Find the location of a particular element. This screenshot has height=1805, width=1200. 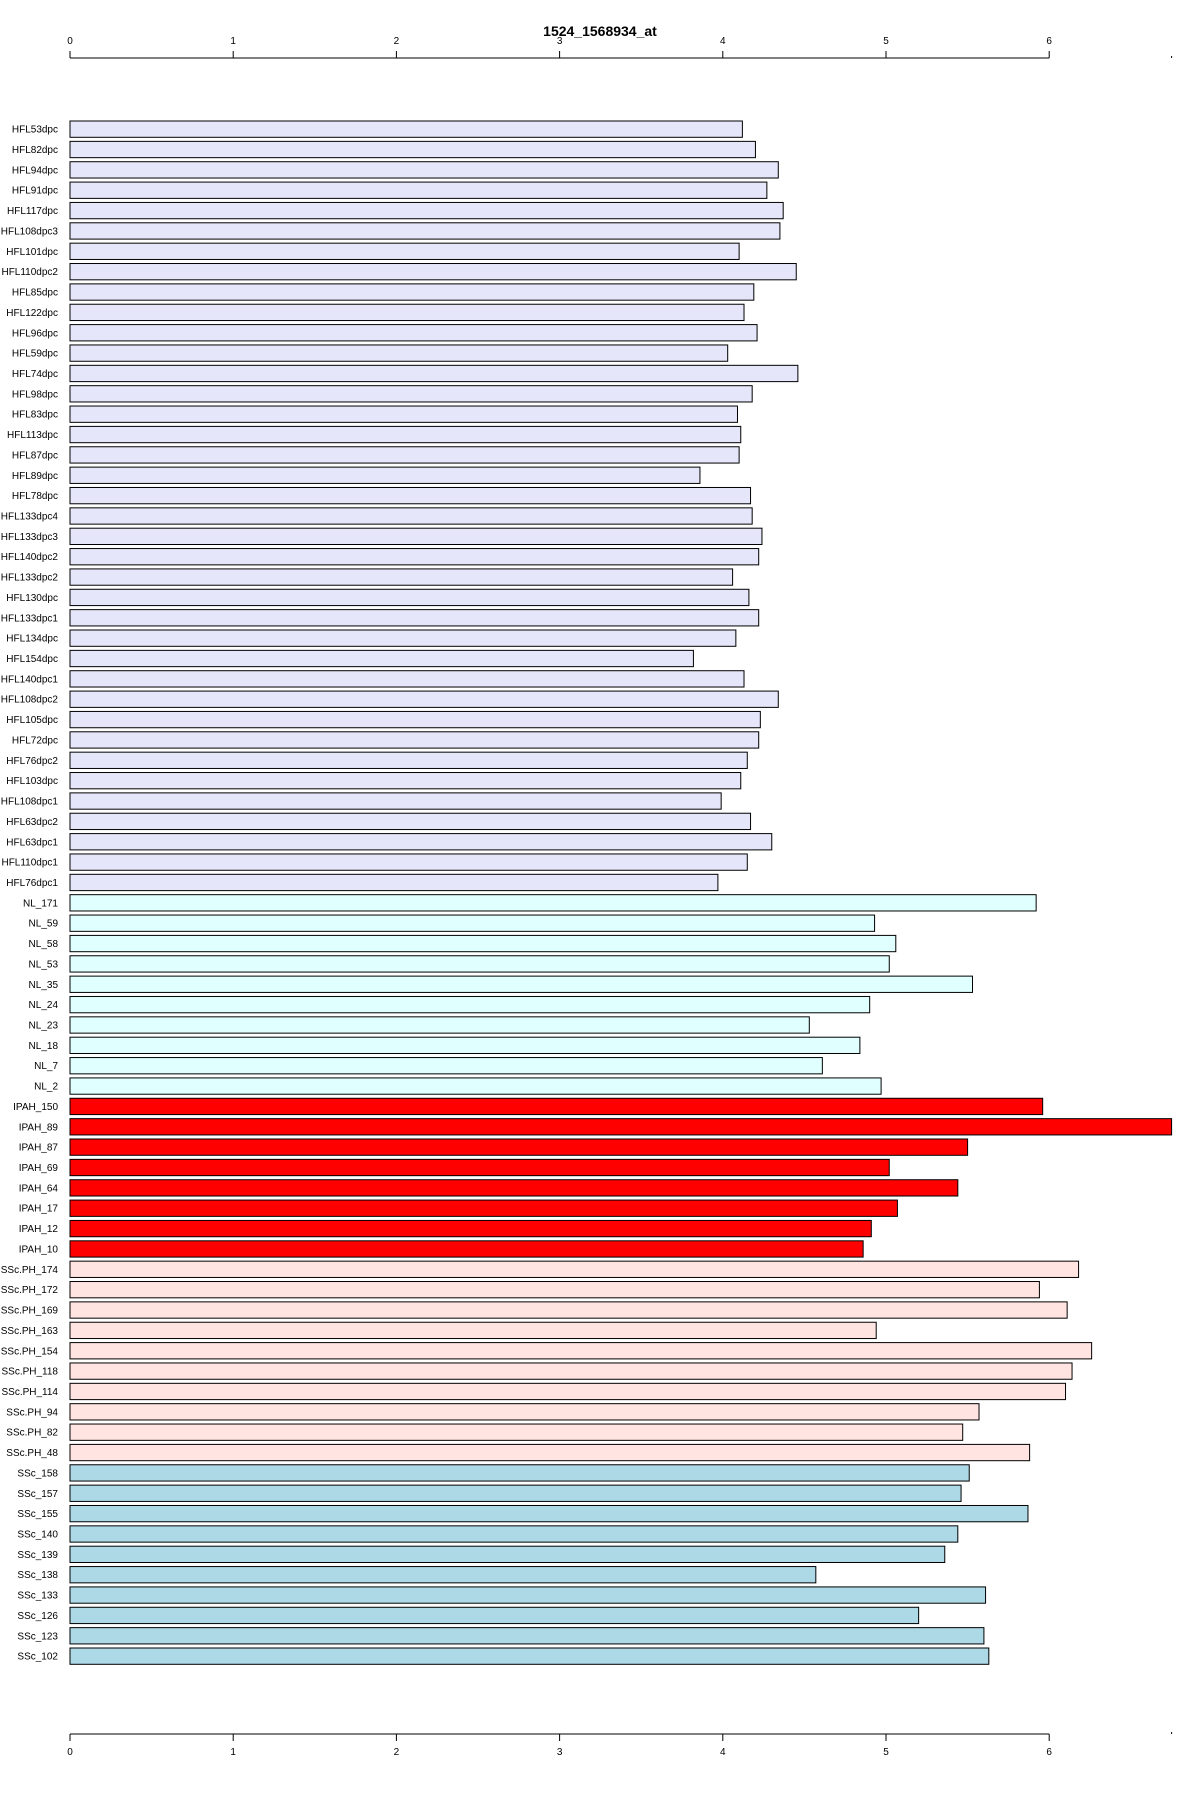

category-label: HFL105dpc is located at coordinates (32, 720).